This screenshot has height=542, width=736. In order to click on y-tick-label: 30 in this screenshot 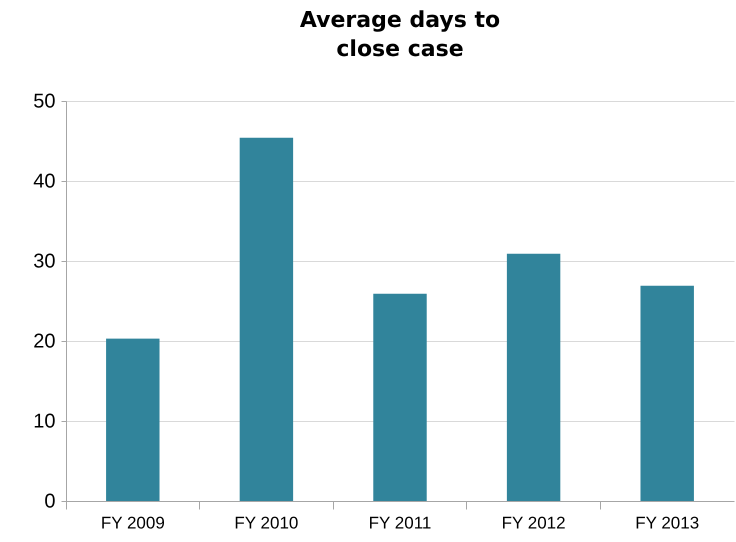, I will do `click(44, 261)`.